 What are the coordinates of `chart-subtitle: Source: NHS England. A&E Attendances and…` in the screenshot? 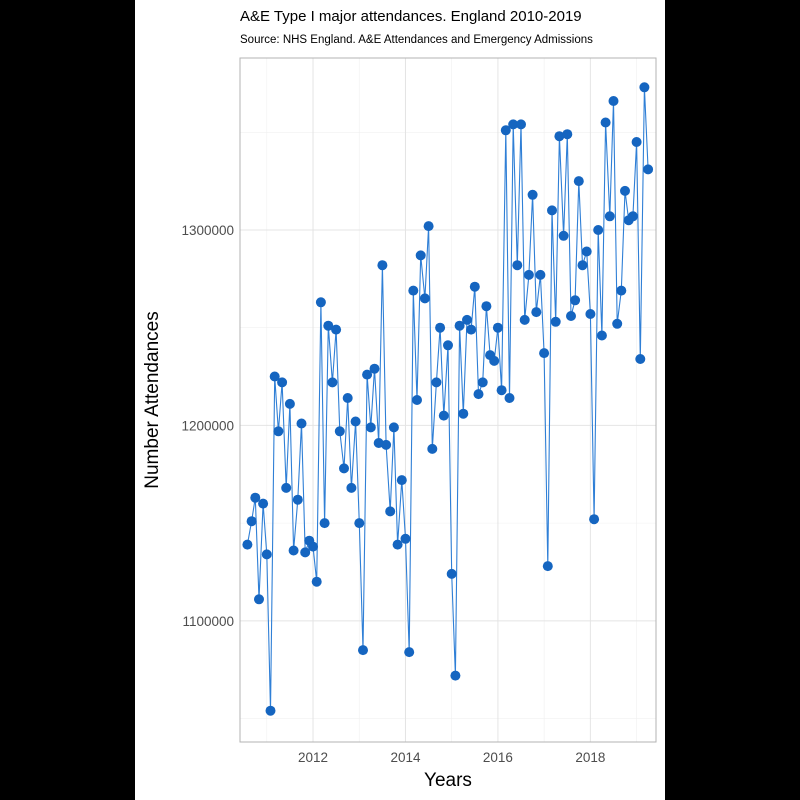 It's located at (416, 40).